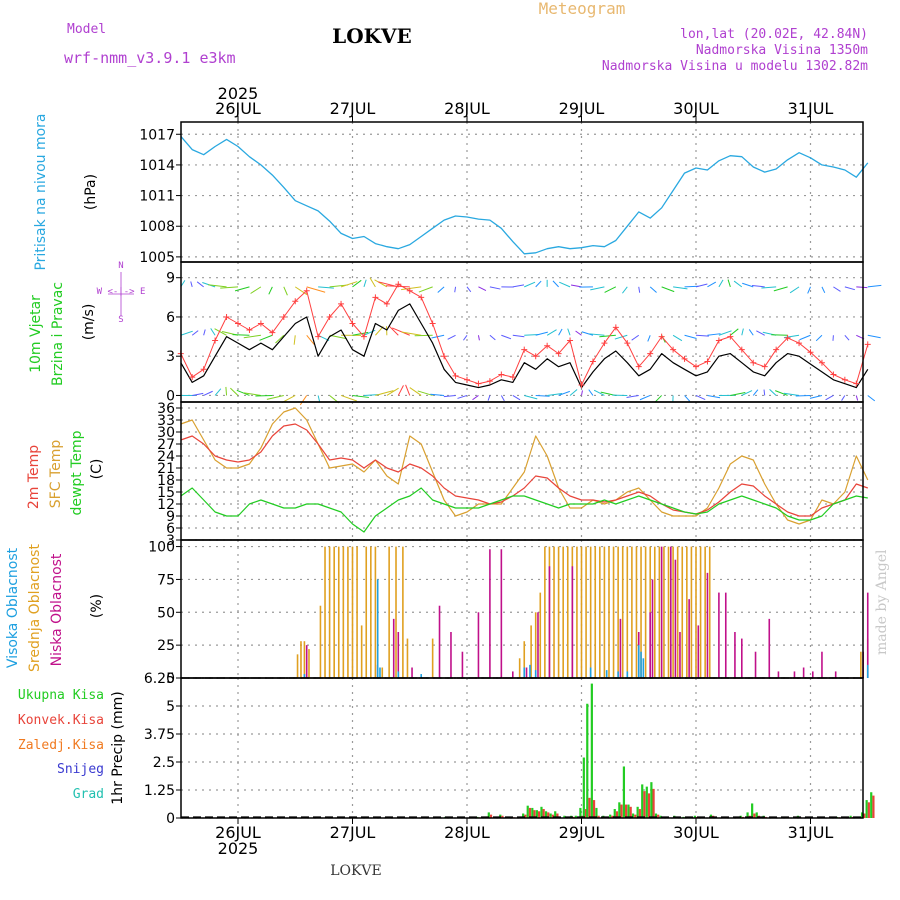 The height and width of the screenshot is (900, 900). What do you see at coordinates (353, 832) in the screenshot?
I see `day-label-bottom: 27JUL` at bounding box center [353, 832].